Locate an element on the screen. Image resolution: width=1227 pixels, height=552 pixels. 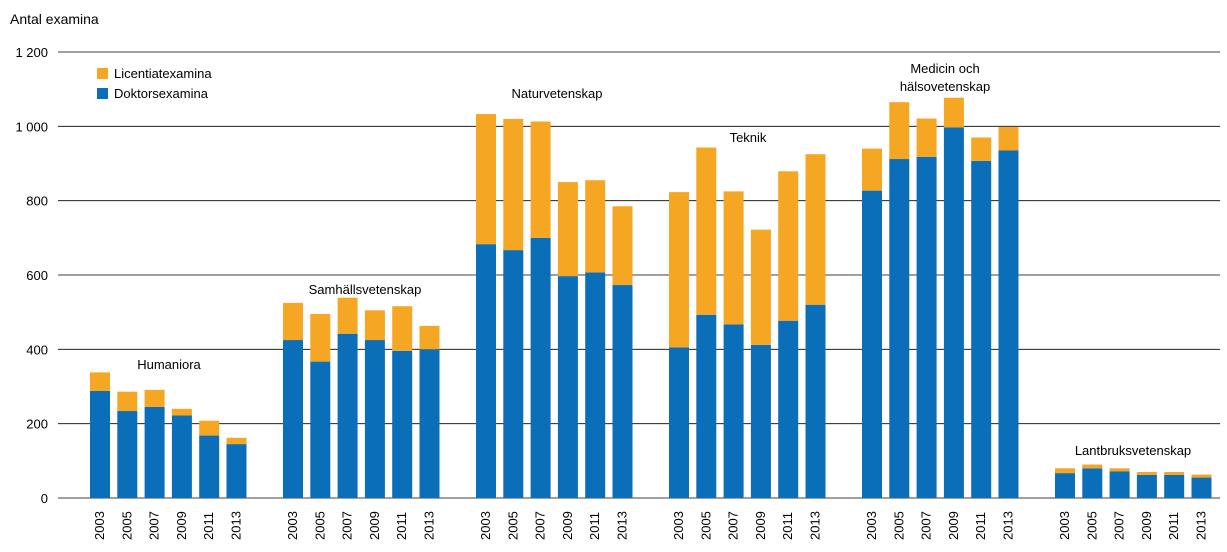
y-tick-label: 1 200 is located at coordinates (31, 52).